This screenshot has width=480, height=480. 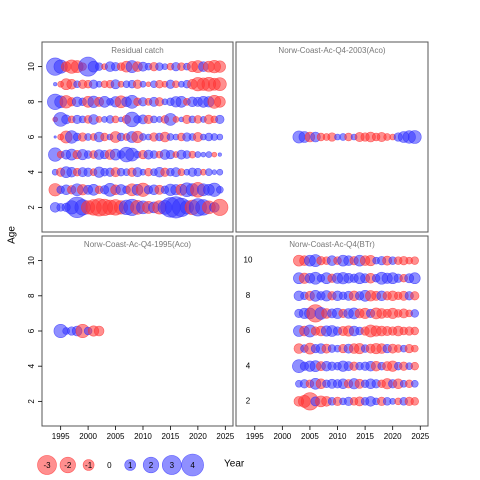 I want to click on y-axis-label: Age, so click(x=12, y=235).